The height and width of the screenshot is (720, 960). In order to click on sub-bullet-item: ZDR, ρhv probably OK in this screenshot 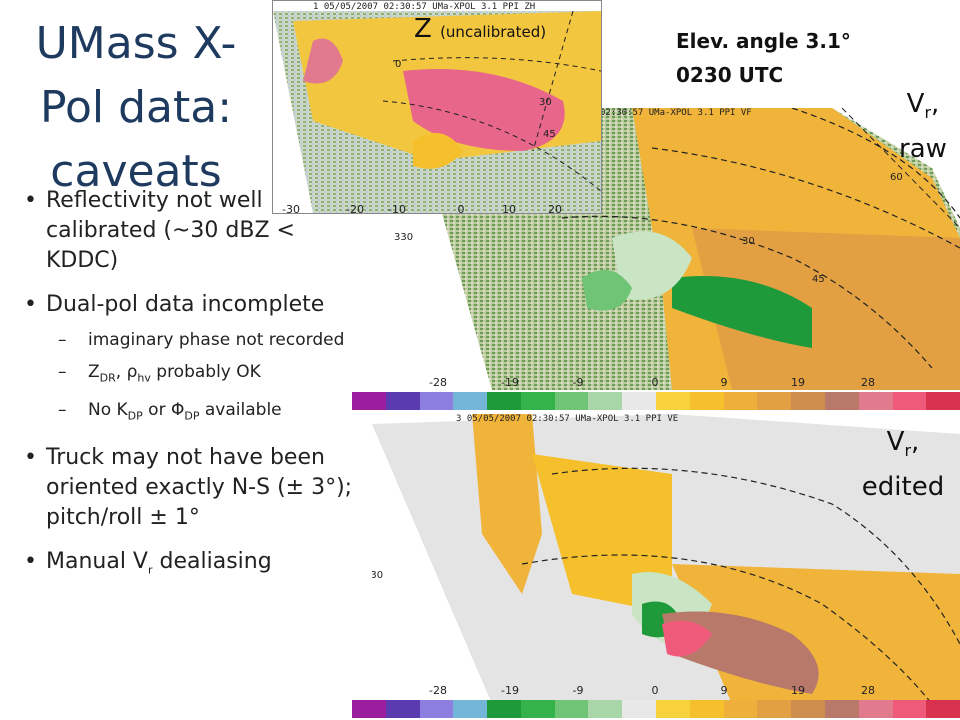, I will do `click(207, 375)`.